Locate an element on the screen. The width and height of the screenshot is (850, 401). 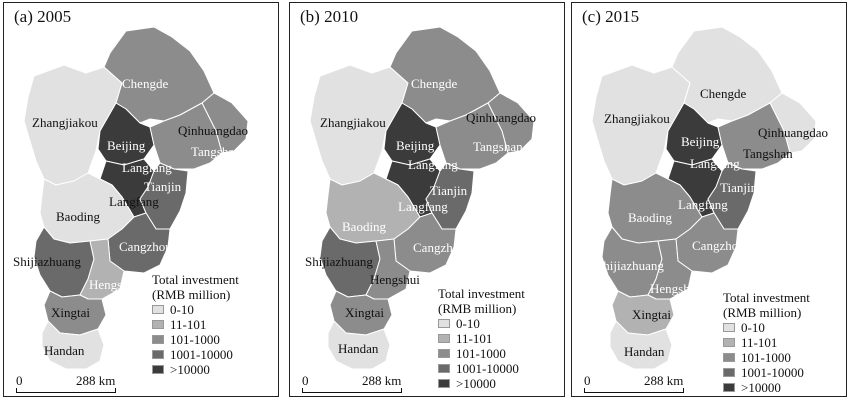
region-zhangjiakou is located at coordinates (73, 125).